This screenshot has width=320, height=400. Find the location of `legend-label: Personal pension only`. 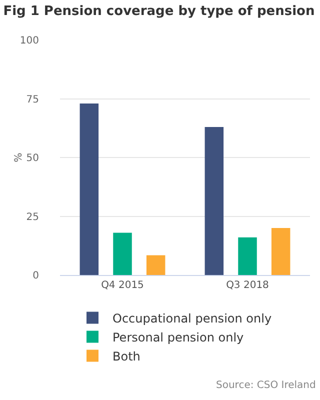

legend-label: Personal pension only is located at coordinates (178, 337).